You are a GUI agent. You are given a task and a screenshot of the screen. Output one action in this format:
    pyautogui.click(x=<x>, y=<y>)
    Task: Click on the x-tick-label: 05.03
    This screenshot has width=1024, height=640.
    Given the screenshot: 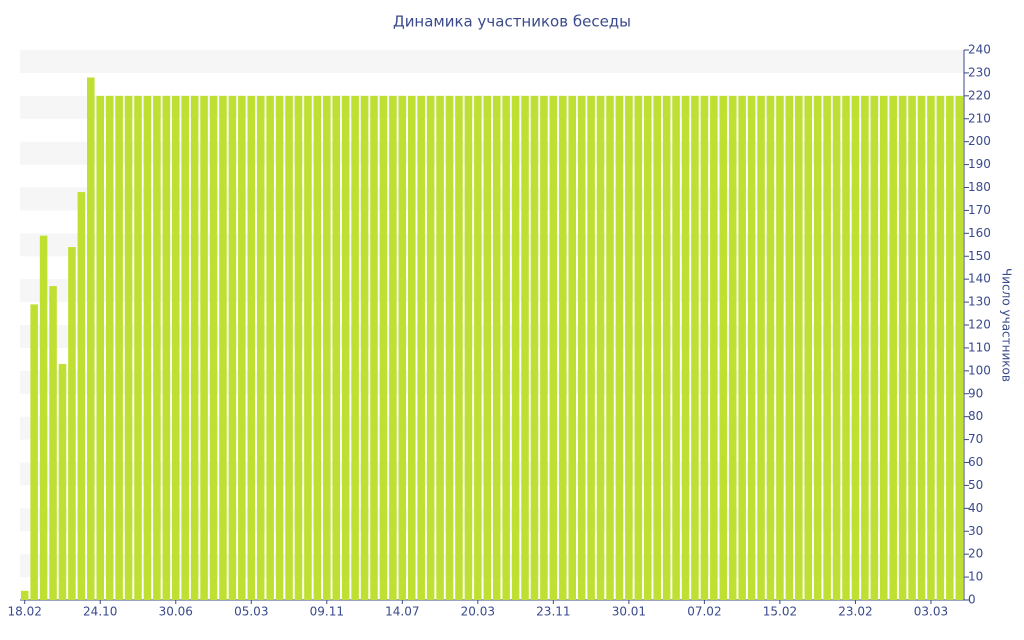 What is the action you would take?
    pyautogui.click(x=251, y=612)
    